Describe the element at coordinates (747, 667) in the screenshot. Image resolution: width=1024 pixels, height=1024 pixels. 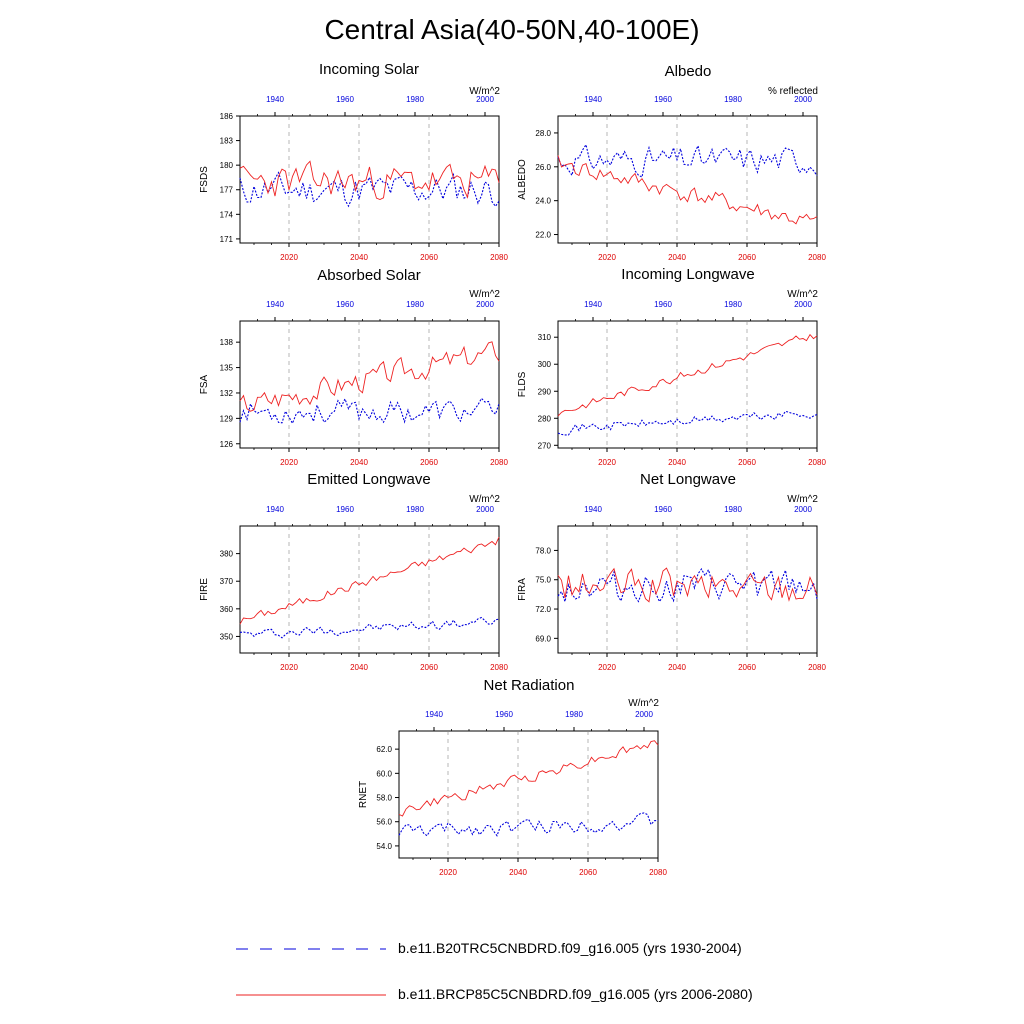
I see `fira-xtick-label-2060: 2060` at that location.